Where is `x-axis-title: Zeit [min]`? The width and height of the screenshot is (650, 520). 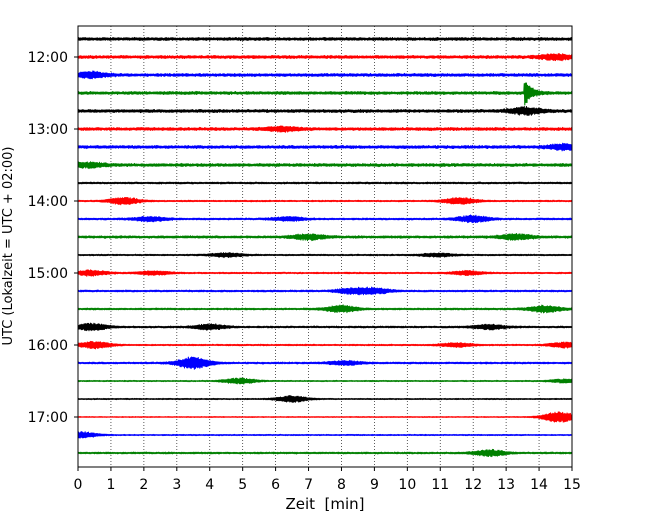 x-axis-title: Zeit [min] is located at coordinates (324, 504).